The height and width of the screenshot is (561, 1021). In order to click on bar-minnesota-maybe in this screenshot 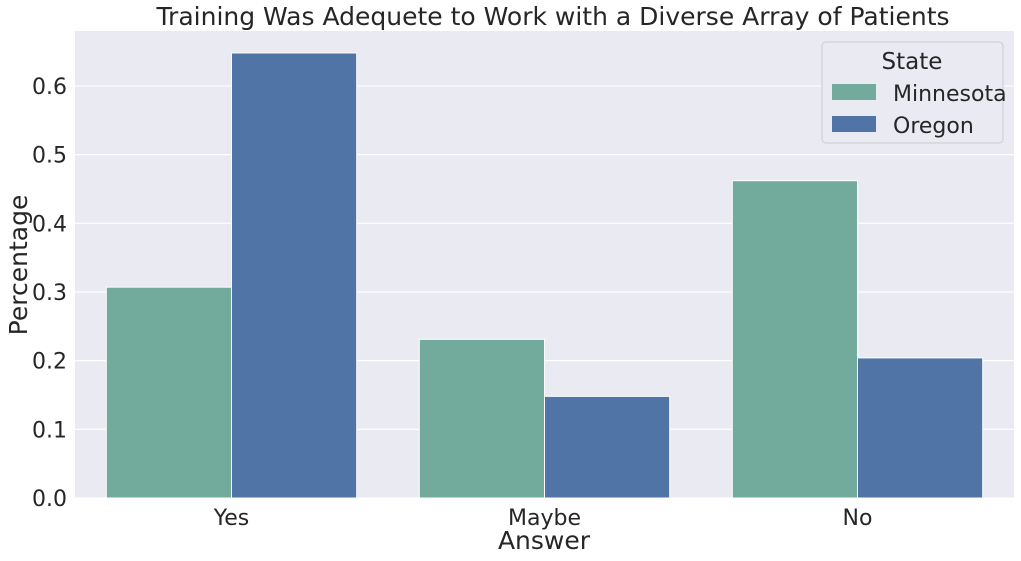, I will do `click(481, 418)`.